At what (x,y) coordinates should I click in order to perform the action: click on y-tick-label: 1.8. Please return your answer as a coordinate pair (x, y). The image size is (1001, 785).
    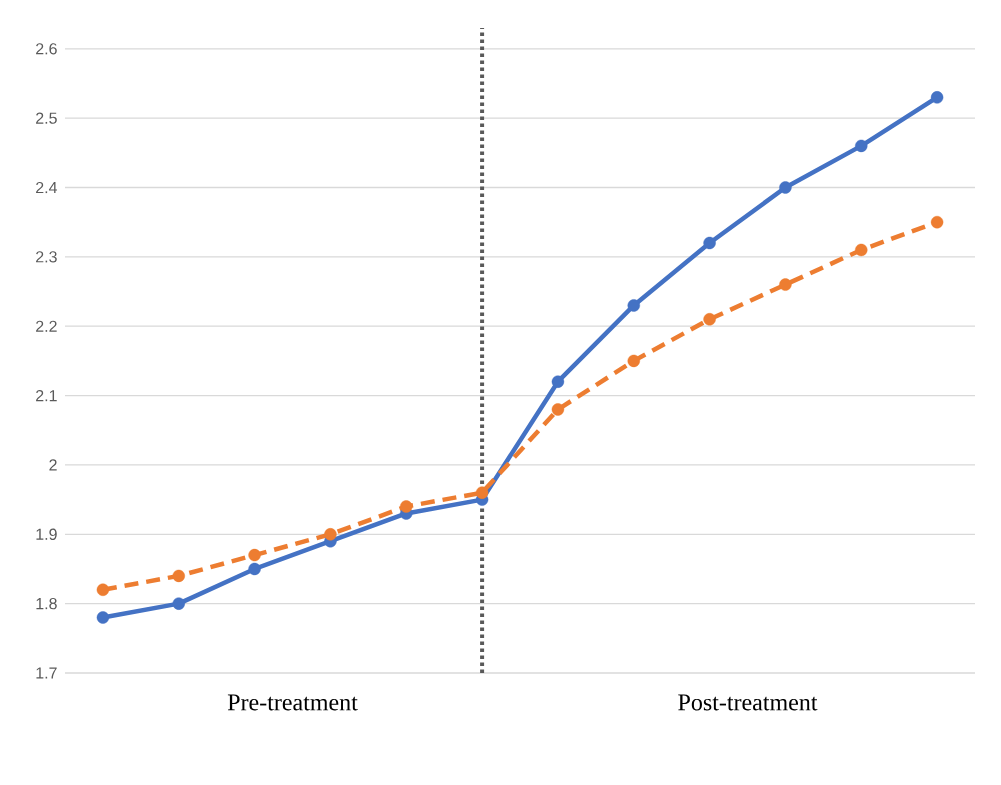
    Looking at the image, I should click on (46, 603).